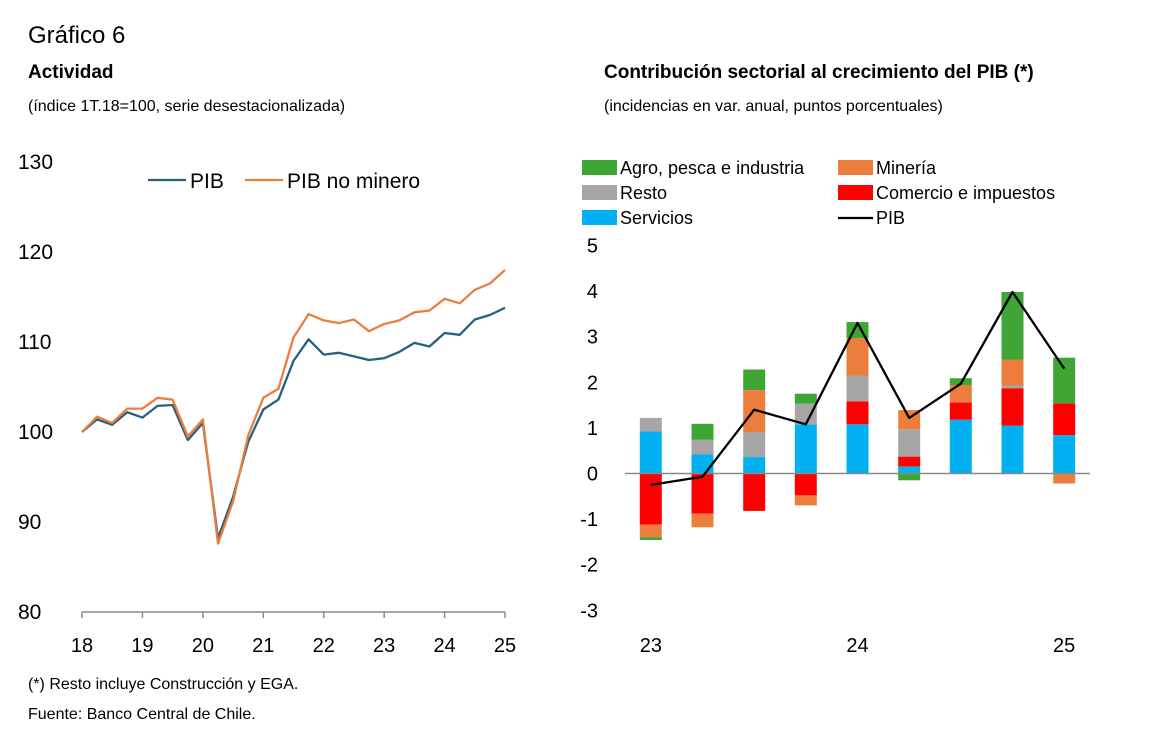  What do you see at coordinates (34, 342) in the screenshot?
I see `y-tick-label: 110` at bounding box center [34, 342].